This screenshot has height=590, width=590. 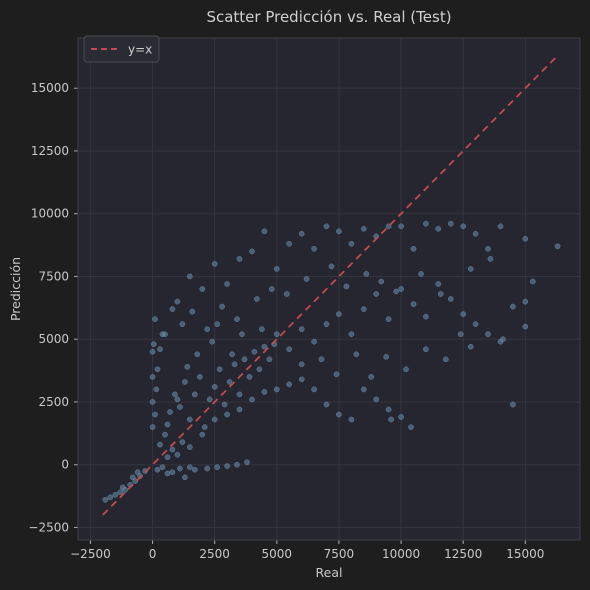 I want to click on y-tick-label: −2500, so click(x=48, y=527).